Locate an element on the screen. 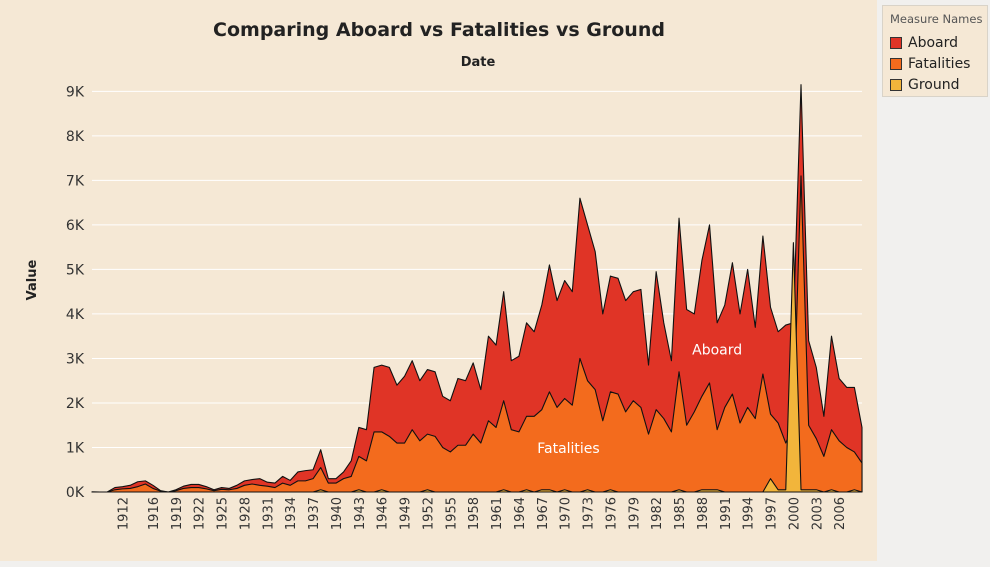  legend-item-aboard: Aboard is located at coordinates (935, 42).